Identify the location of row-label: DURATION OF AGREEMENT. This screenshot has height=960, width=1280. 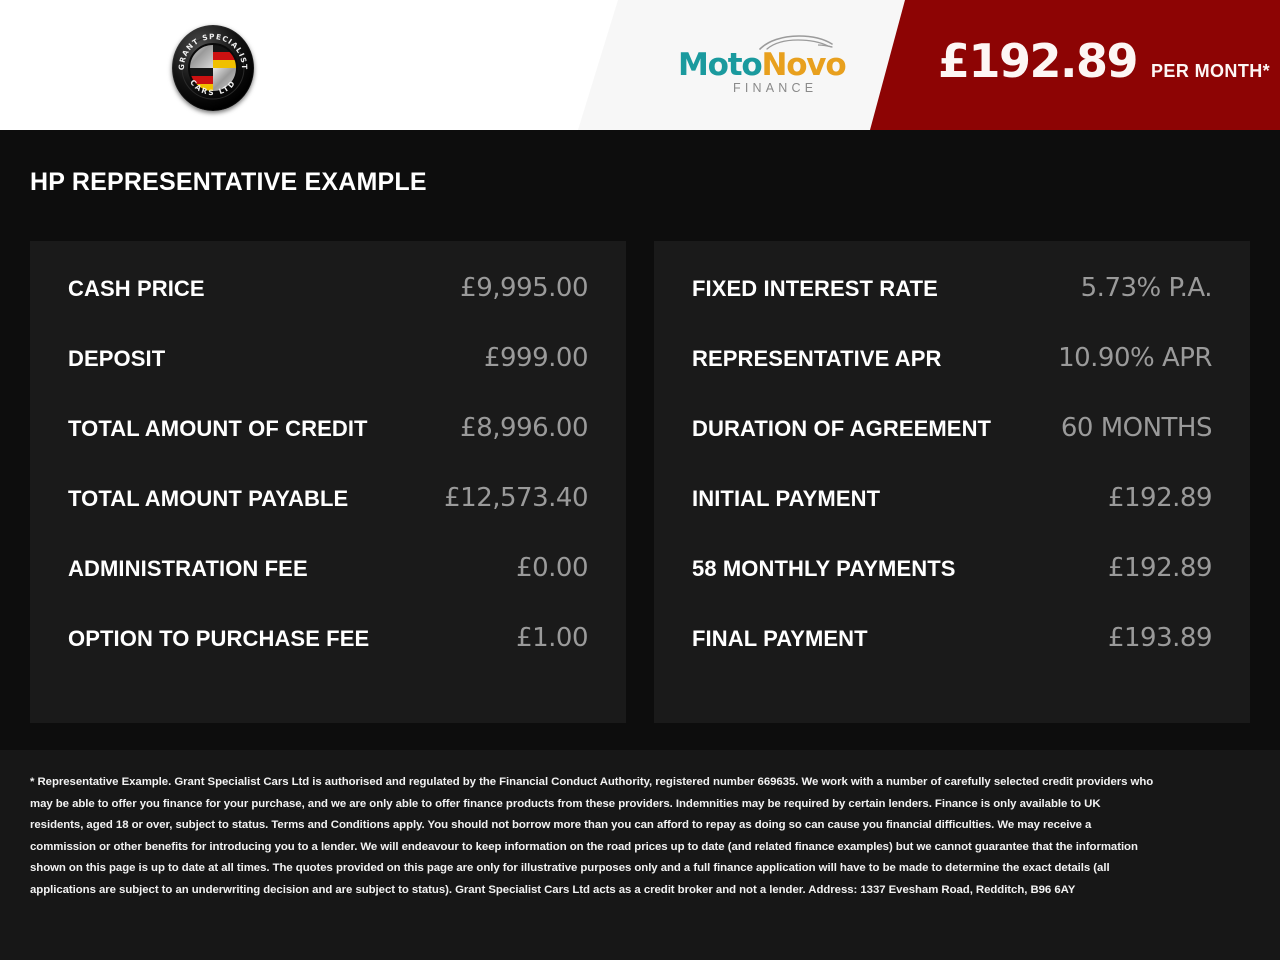
(842, 428).